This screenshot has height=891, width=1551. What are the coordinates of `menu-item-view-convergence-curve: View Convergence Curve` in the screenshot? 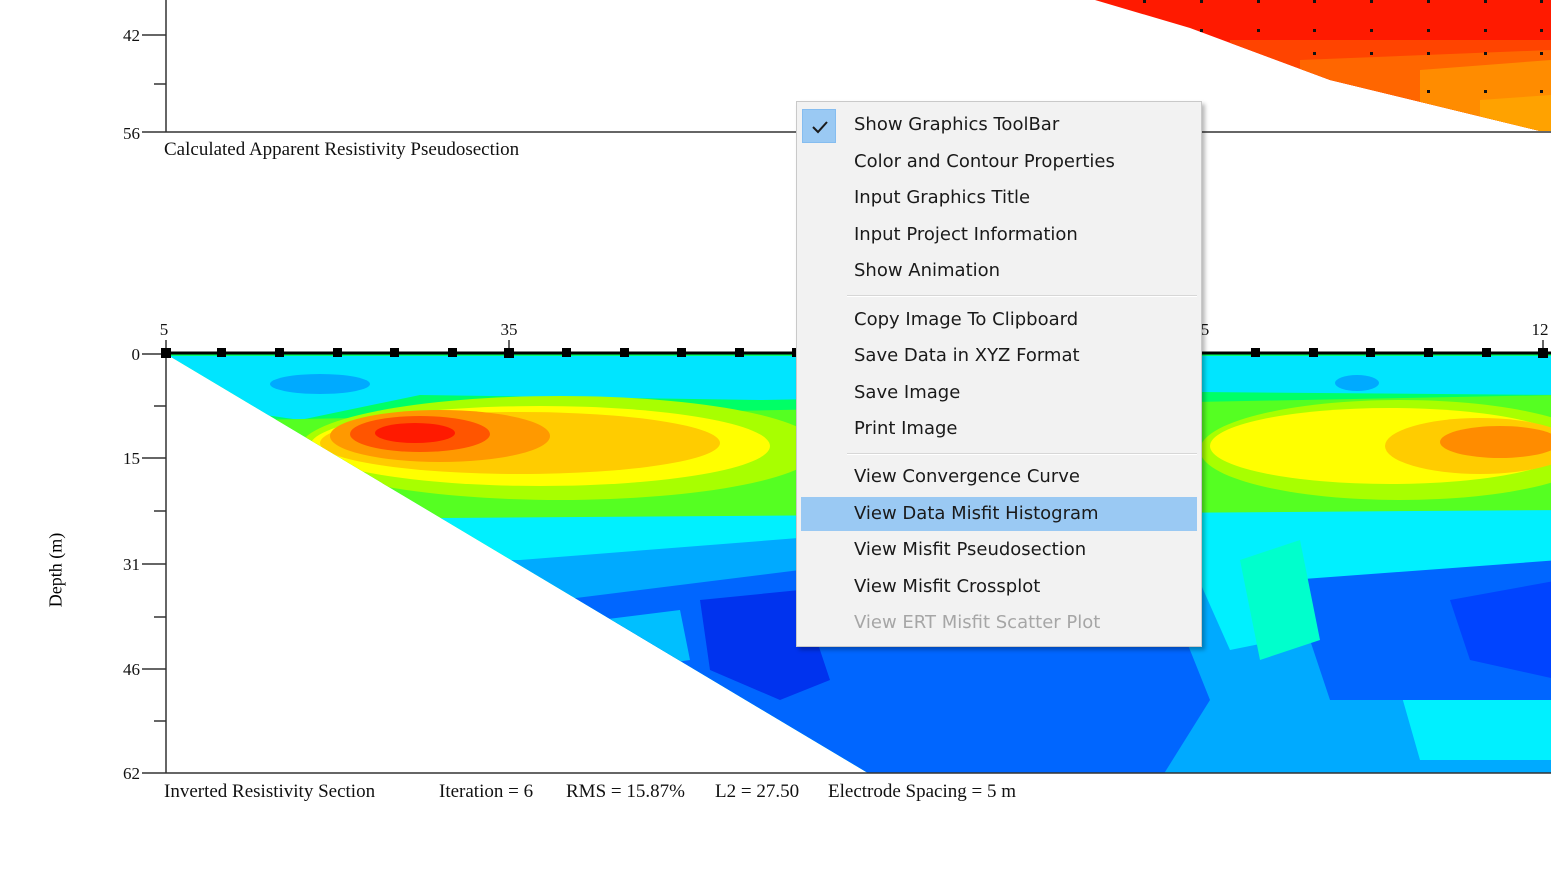 It's located at (999, 477).